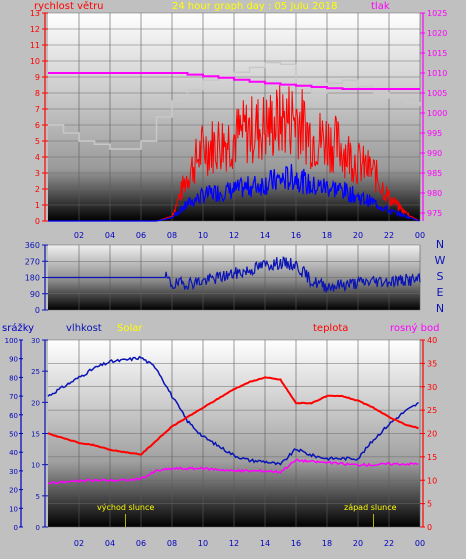 Image resolution: width=466 pixels, height=559 pixels. What do you see at coordinates (234, 81) in the screenshot?
I see `series-pressure-line` at bounding box center [234, 81].